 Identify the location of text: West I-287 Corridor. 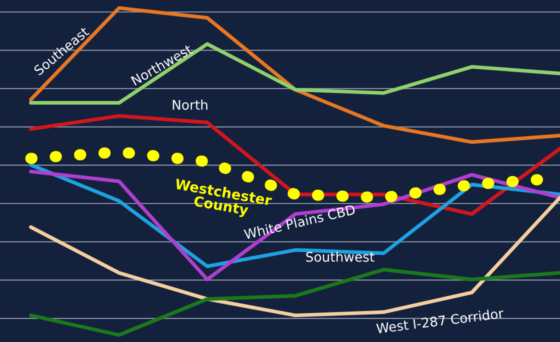
(440, 321).